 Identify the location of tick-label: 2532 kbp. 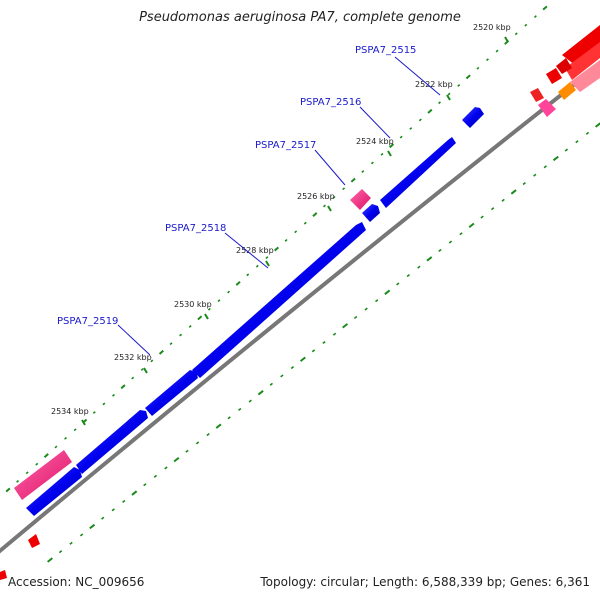
(133, 357).